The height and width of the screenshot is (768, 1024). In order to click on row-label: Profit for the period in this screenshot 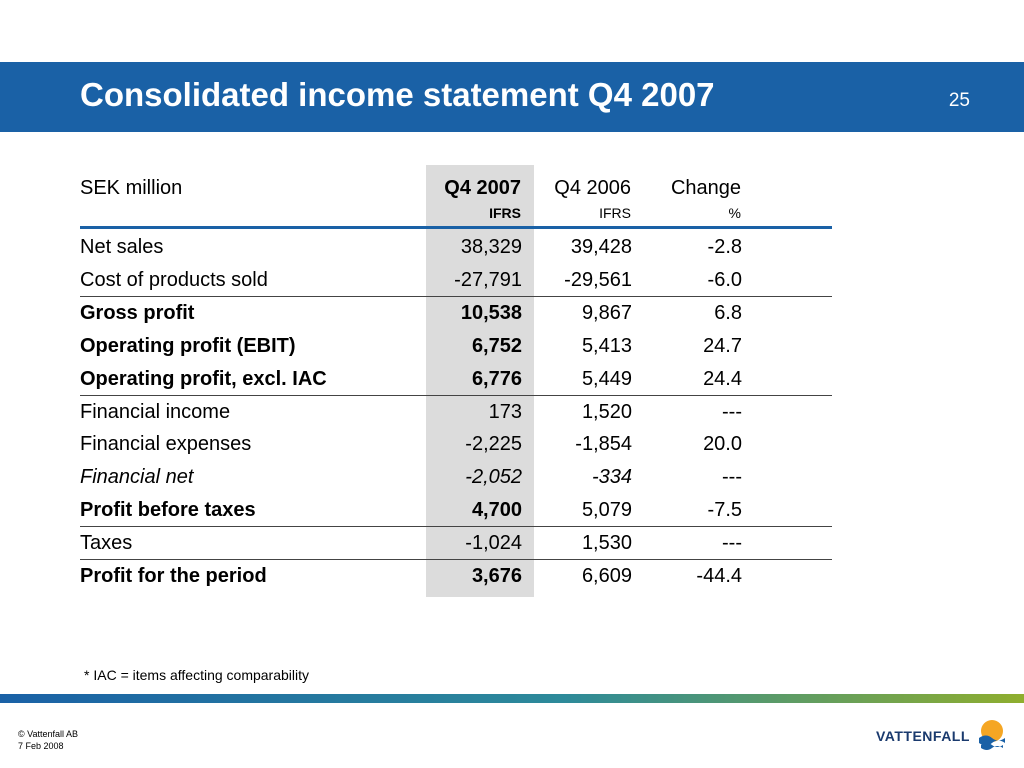, I will do `click(173, 576)`.